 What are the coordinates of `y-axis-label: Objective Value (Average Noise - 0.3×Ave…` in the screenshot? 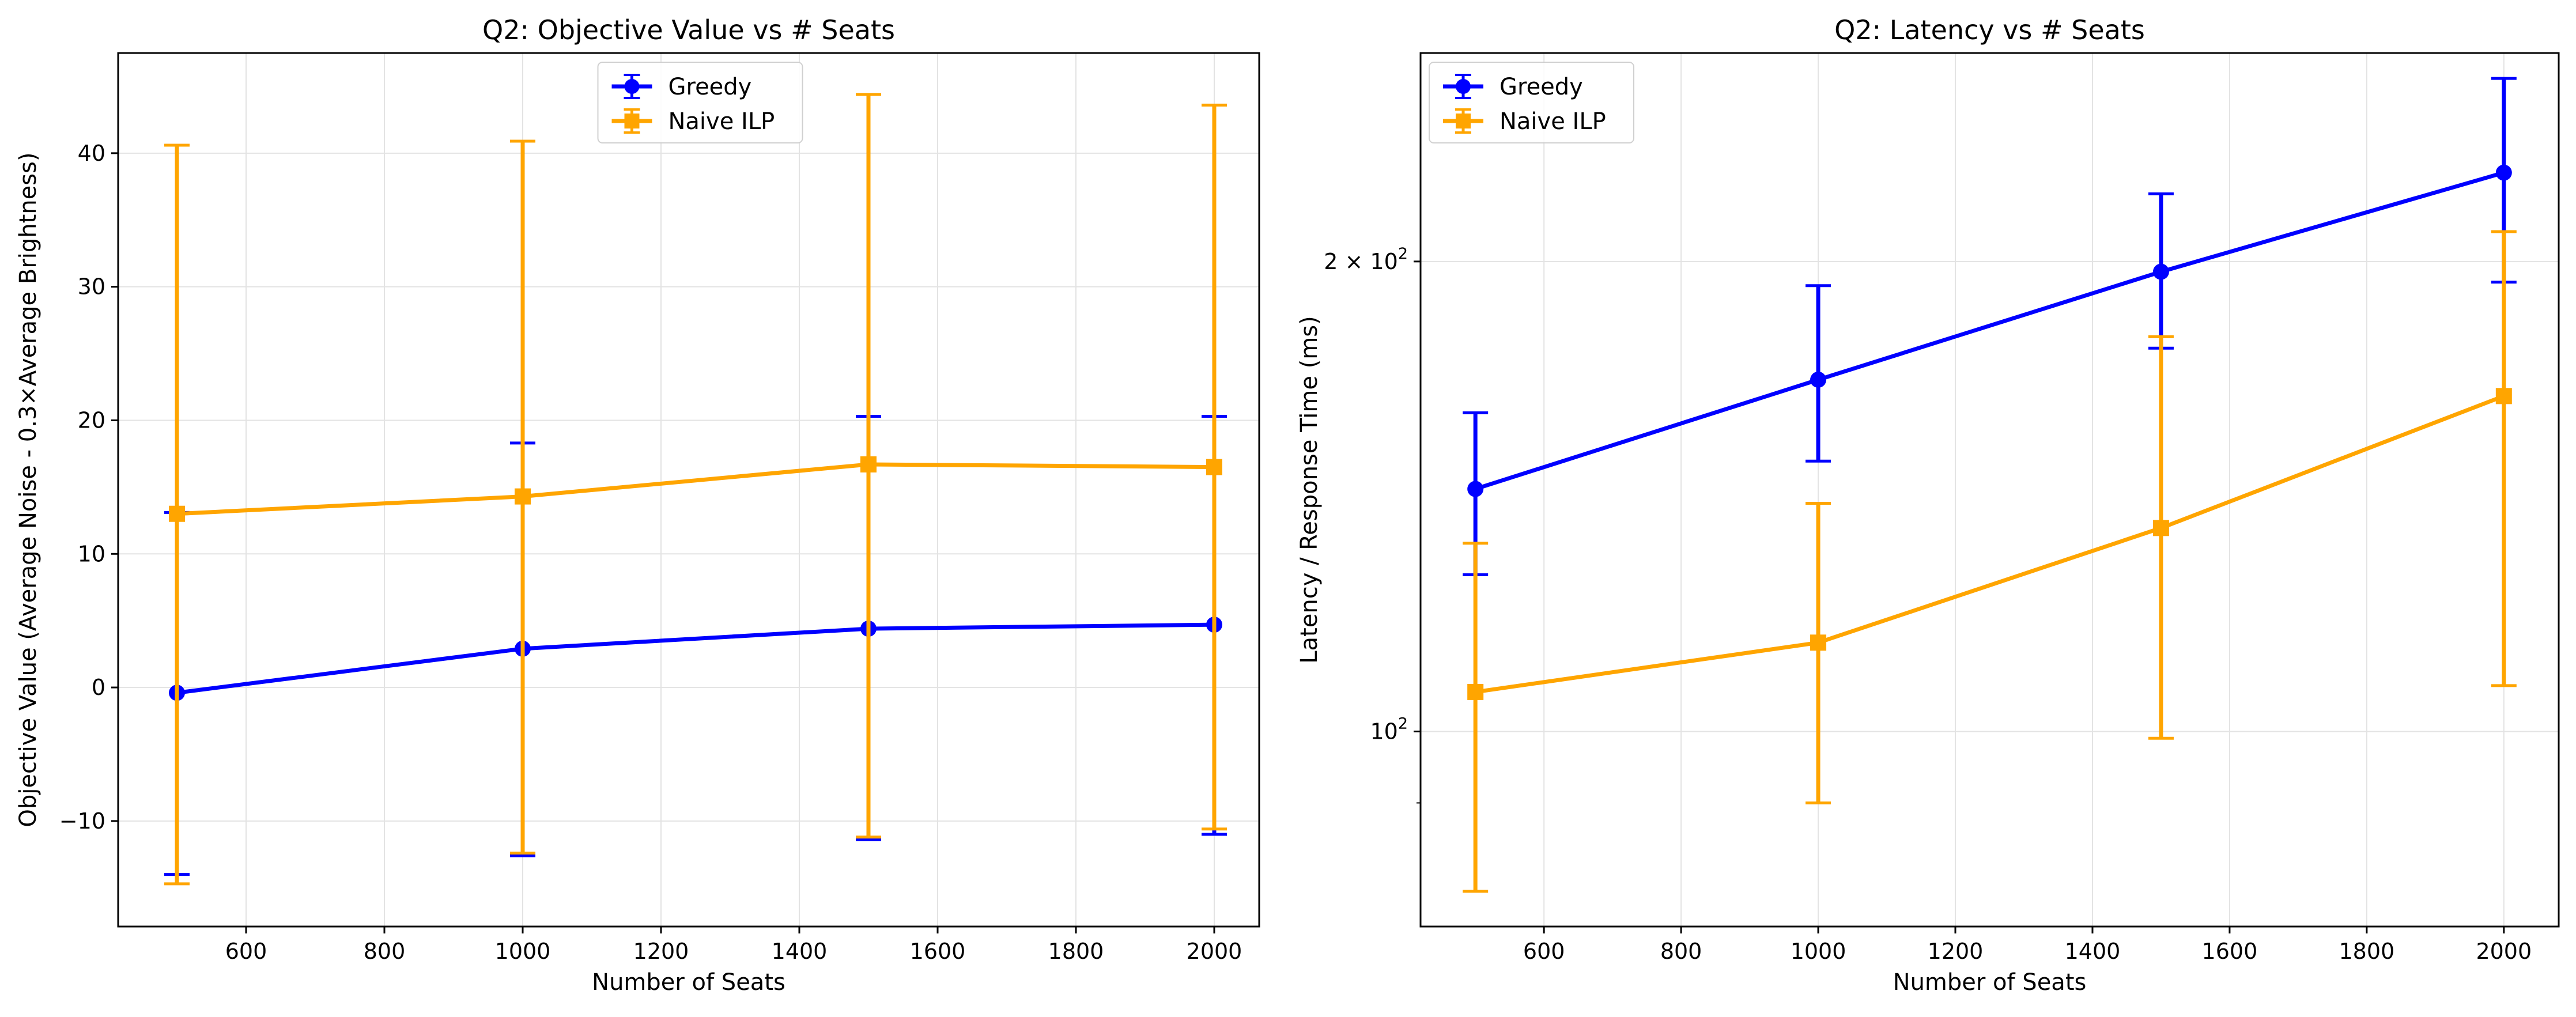 It's located at (28, 489).